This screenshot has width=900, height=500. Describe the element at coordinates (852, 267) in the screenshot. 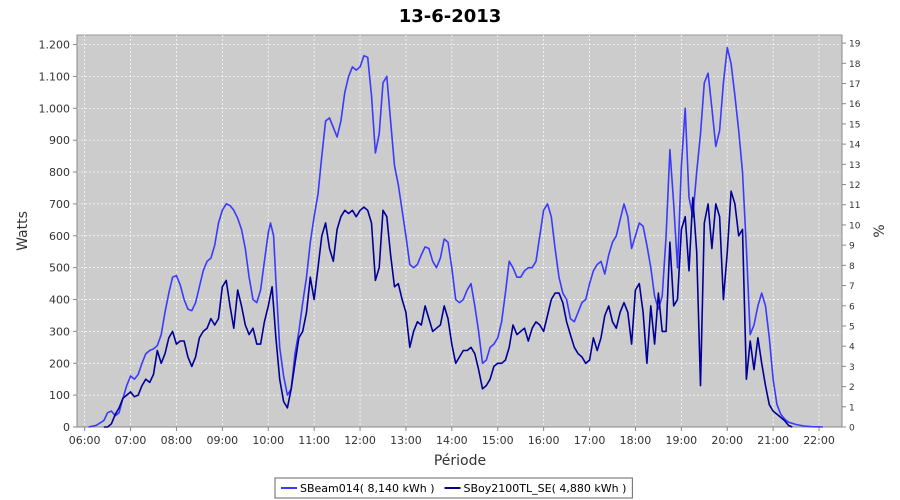

I see `y2-tick-label: 8` at that location.